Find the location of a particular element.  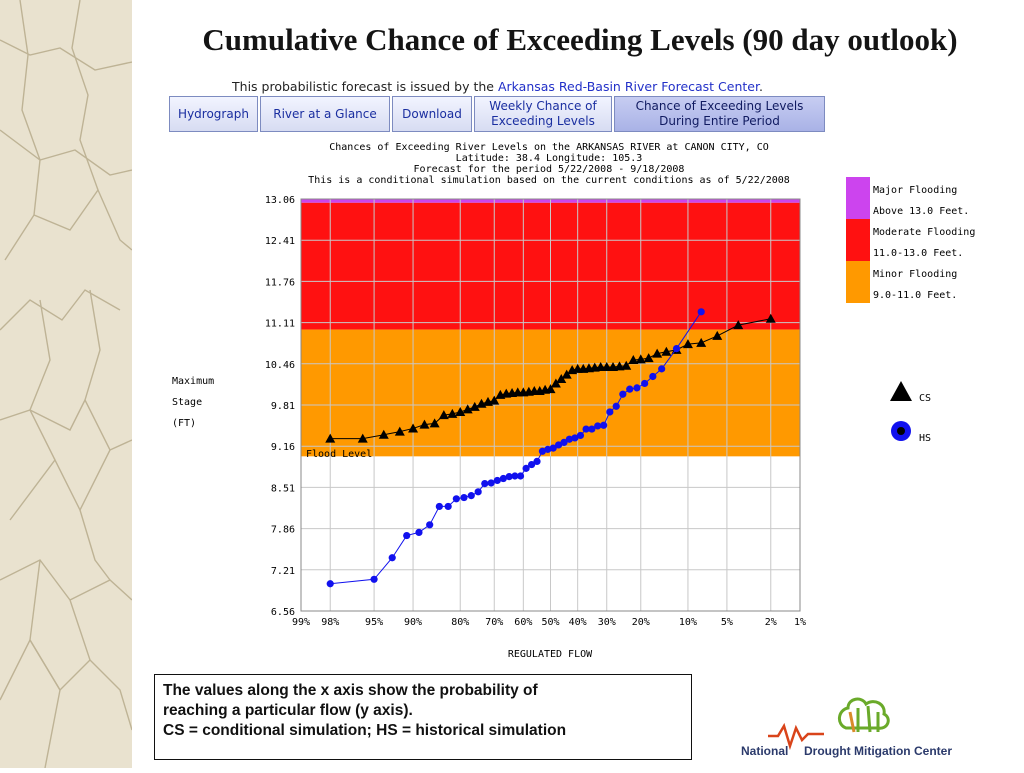

x-tick-label: 40% is located at coordinates (578, 622).